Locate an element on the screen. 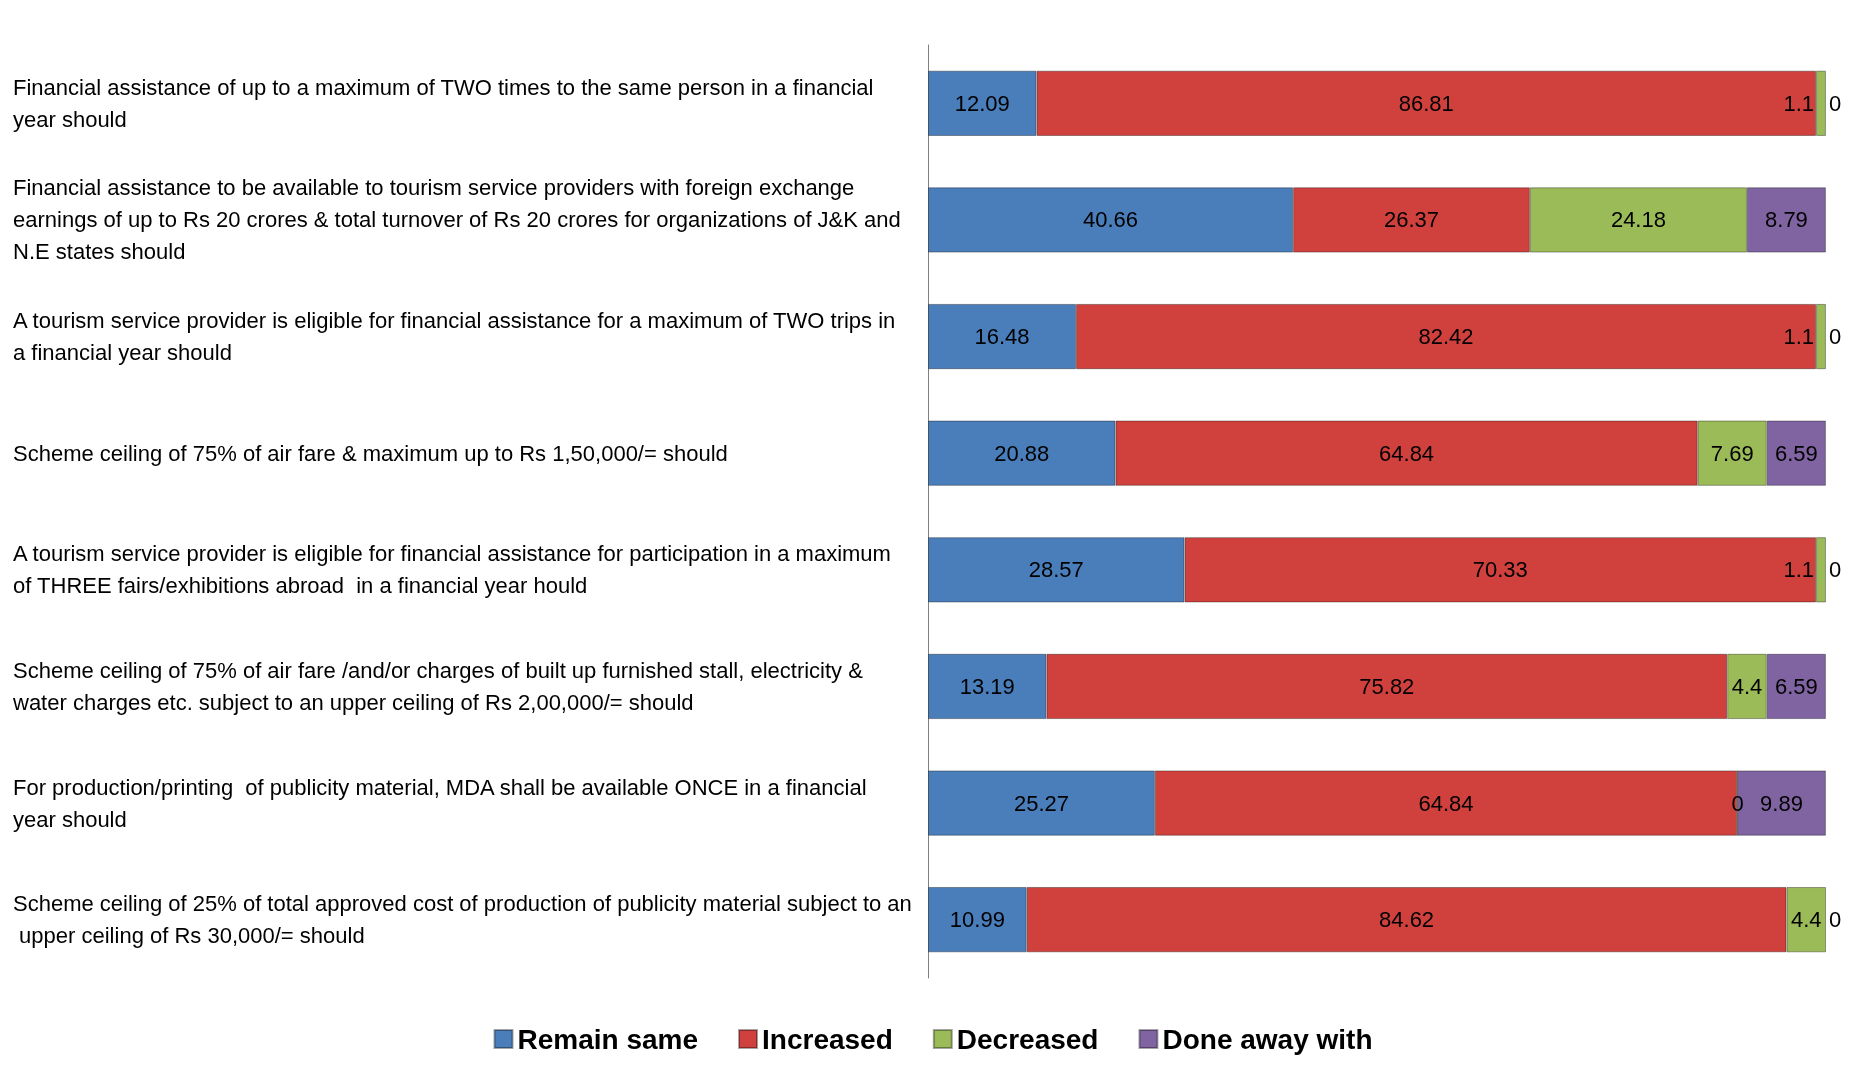 This screenshot has width=1866, height=1078. data-label: 7.69 is located at coordinates (1732, 453).